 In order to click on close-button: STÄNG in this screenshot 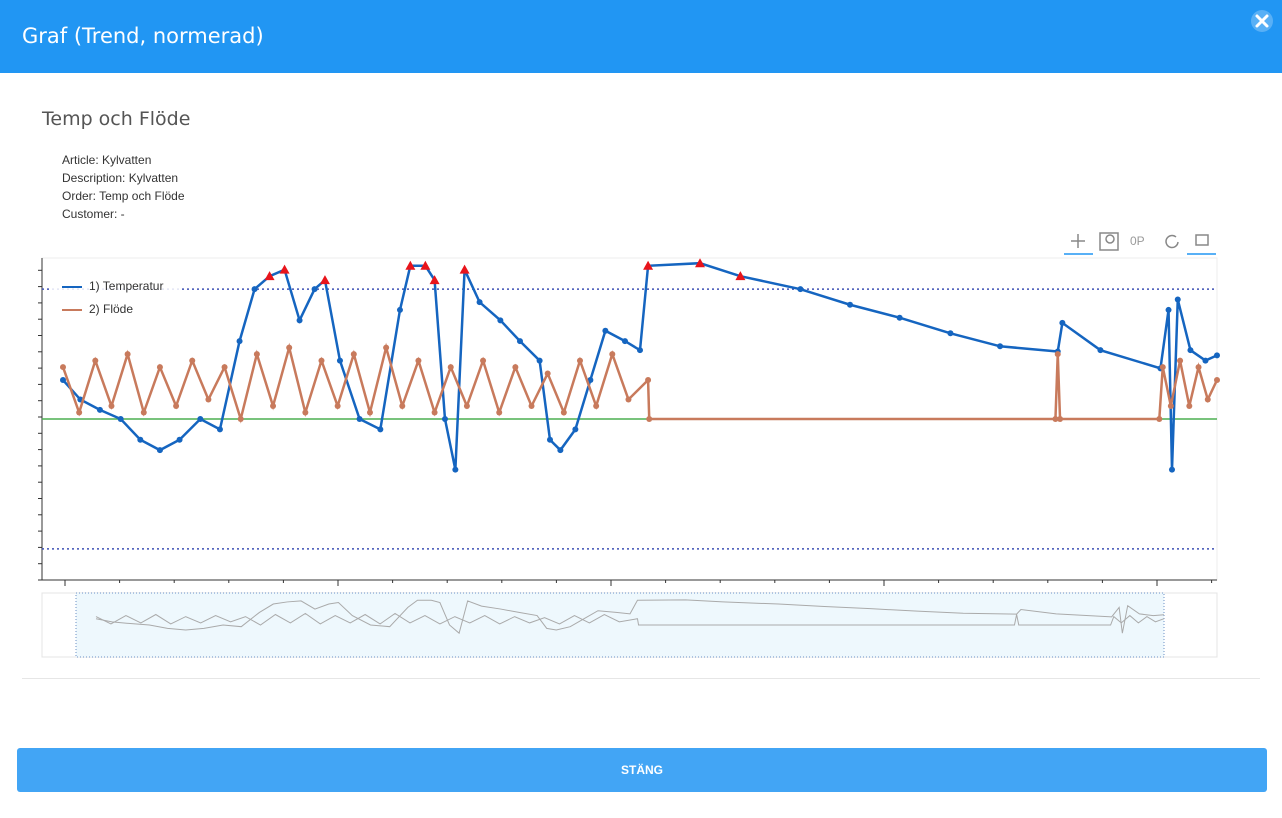, I will do `click(642, 770)`.